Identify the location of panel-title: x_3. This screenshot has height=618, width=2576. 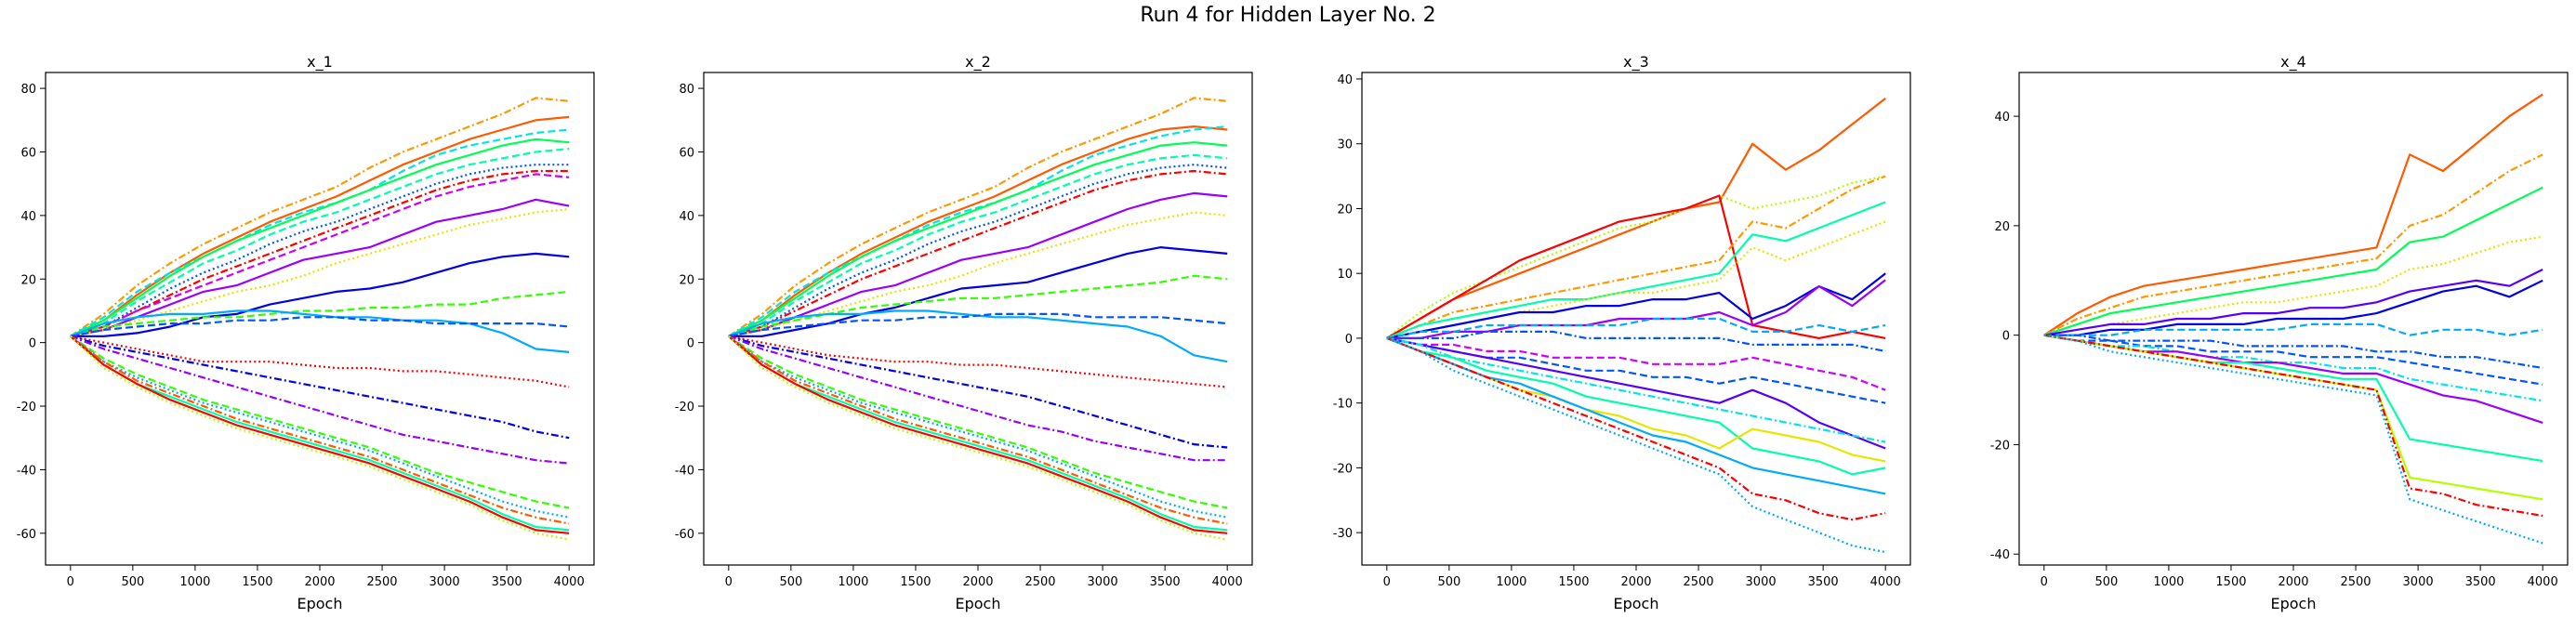
(1636, 62).